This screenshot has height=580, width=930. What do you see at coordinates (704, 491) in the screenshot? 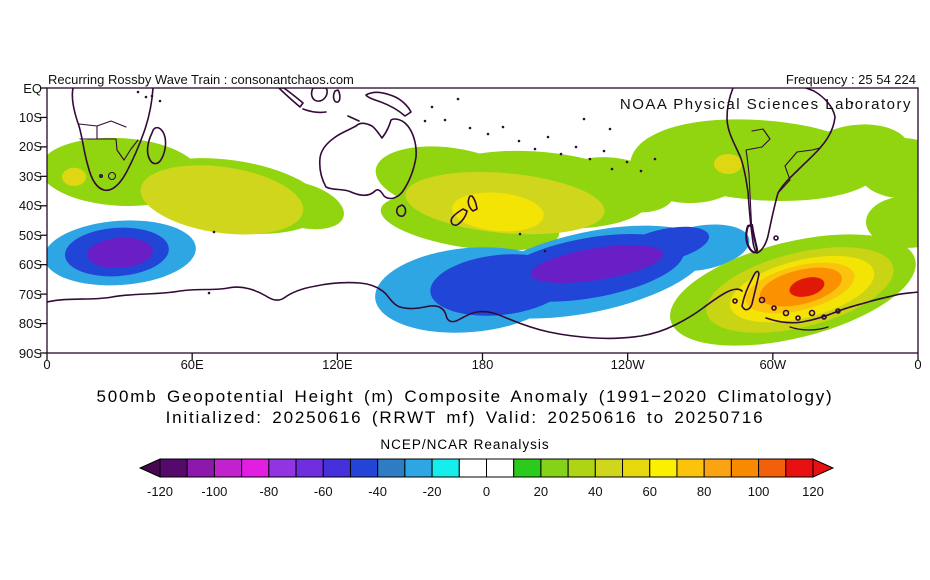
I see `colorbar-tick-label: 80` at bounding box center [704, 491].